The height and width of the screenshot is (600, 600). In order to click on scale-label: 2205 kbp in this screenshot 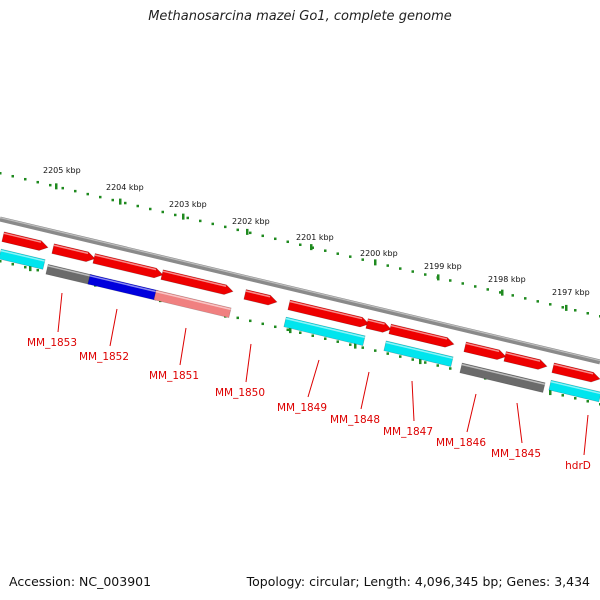, I will do `click(62, 170)`.